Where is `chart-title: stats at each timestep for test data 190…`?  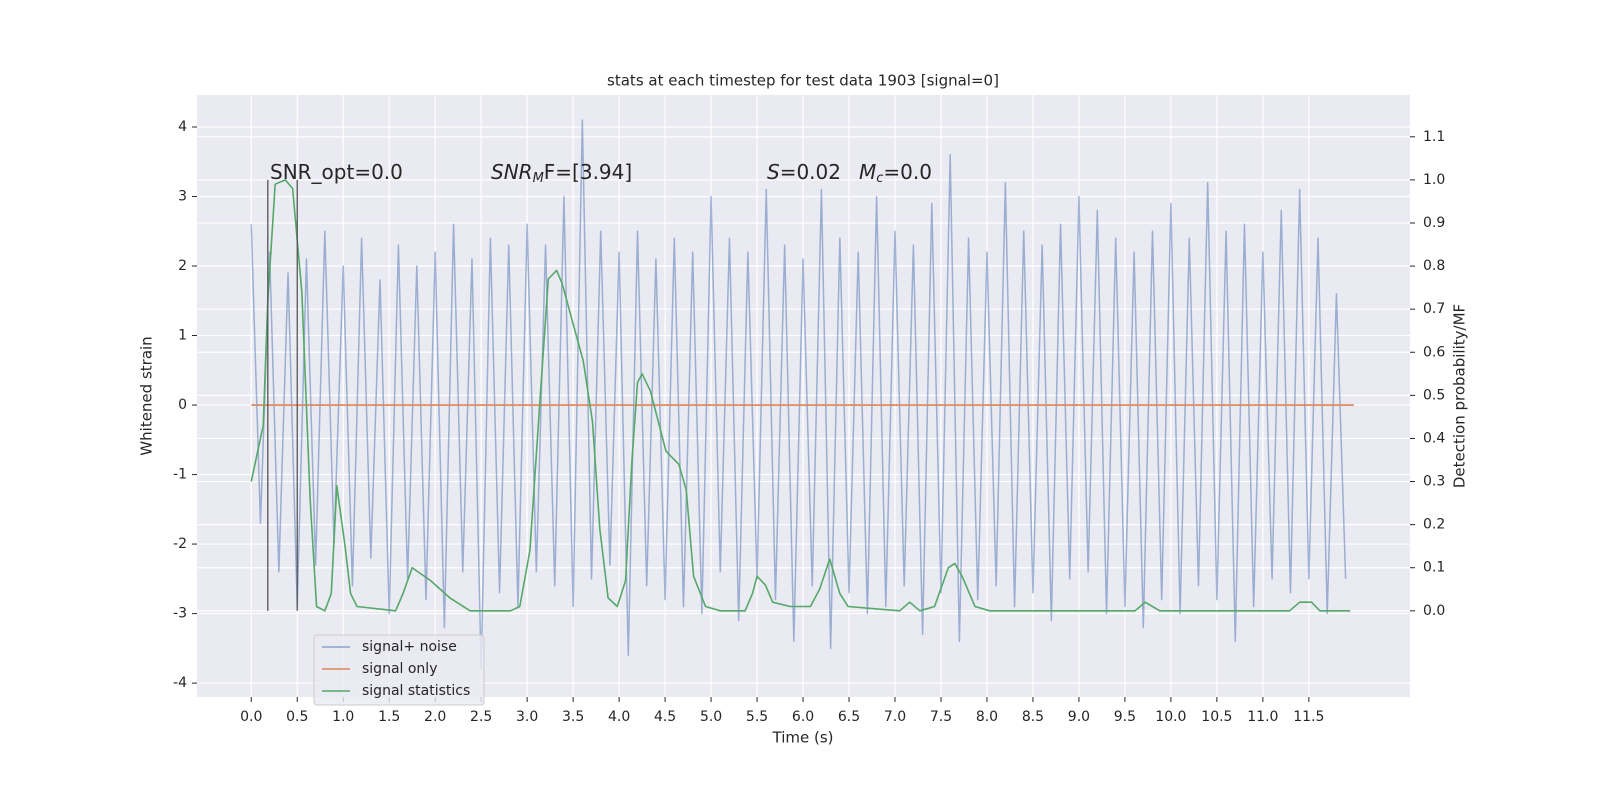 chart-title: stats at each timestep for test data 190… is located at coordinates (803, 81).